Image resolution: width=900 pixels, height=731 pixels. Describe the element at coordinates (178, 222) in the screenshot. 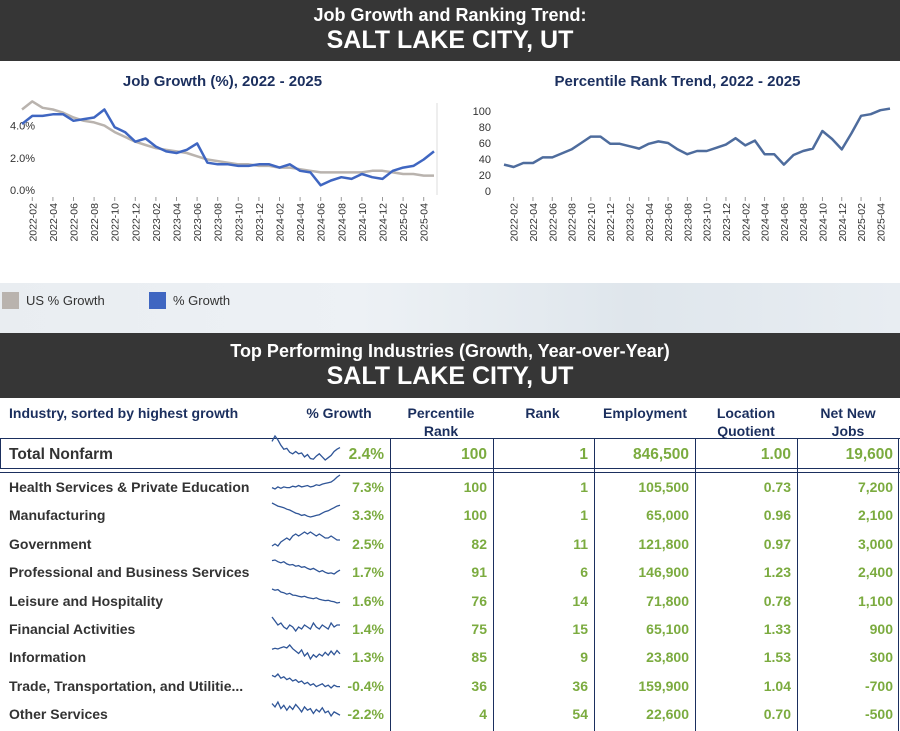

I see `x-tick-label: 2023-04` at that location.